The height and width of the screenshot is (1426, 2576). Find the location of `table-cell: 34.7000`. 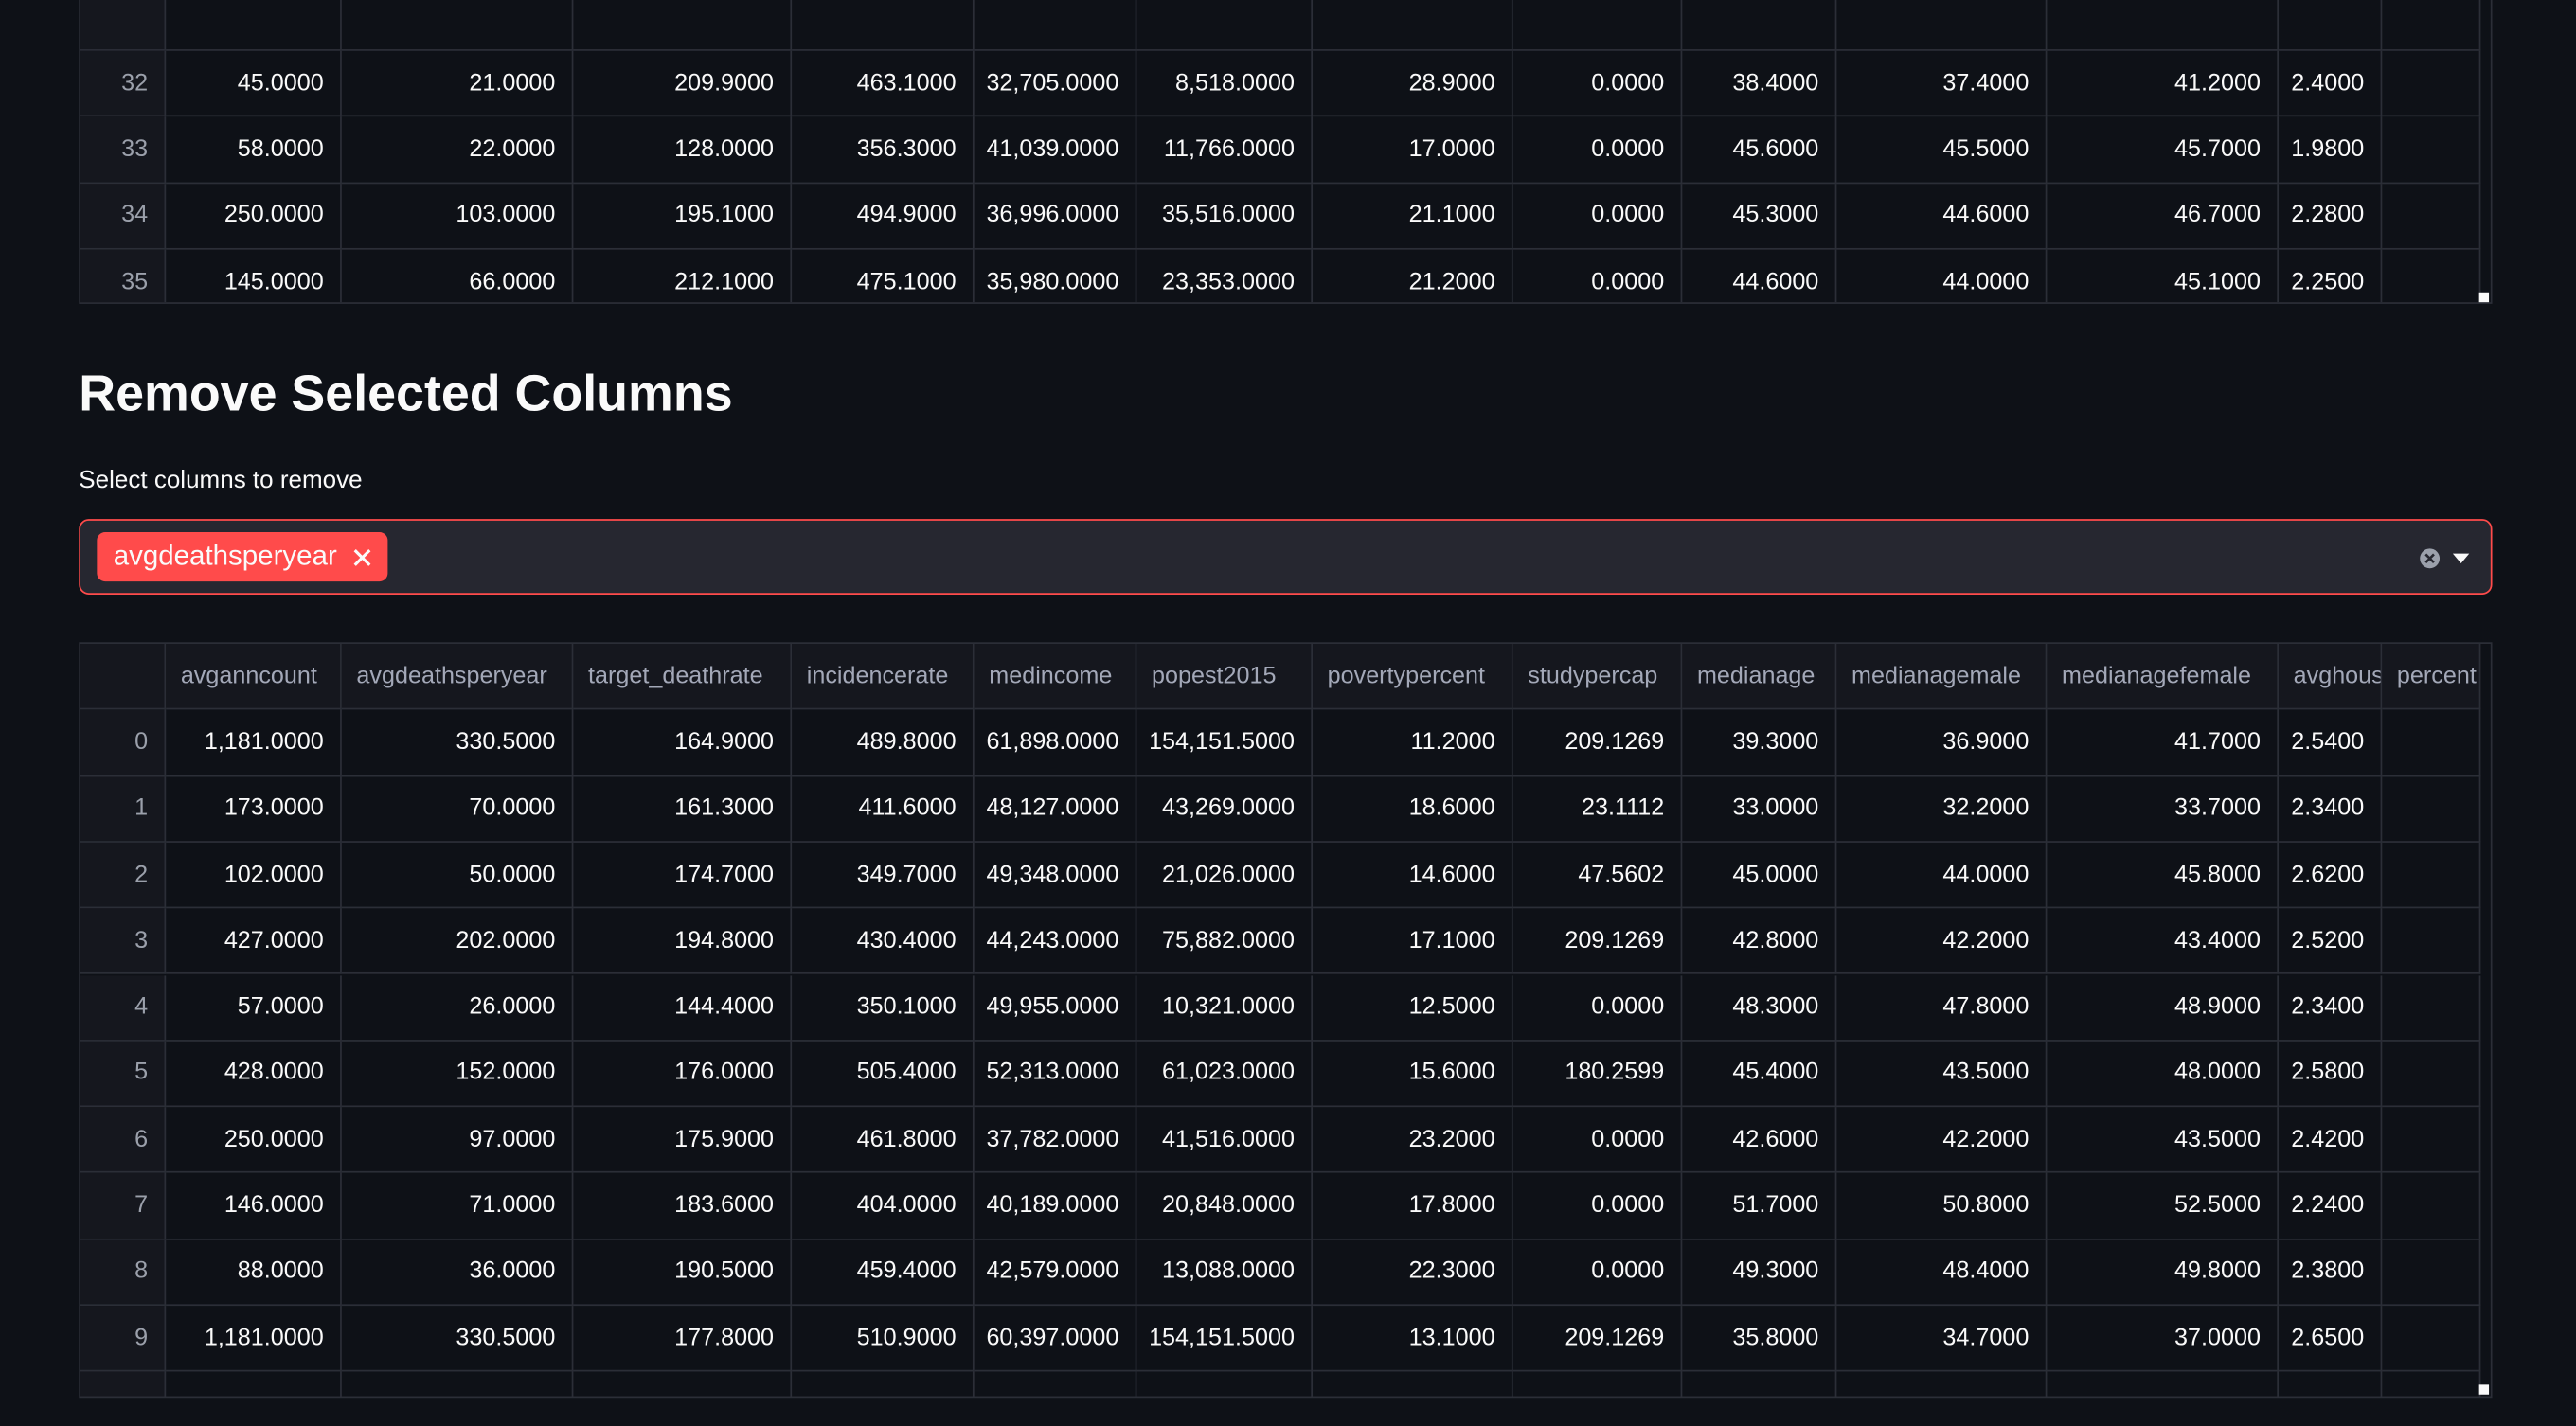

table-cell: 34.7000 is located at coordinates (1942, 1339).